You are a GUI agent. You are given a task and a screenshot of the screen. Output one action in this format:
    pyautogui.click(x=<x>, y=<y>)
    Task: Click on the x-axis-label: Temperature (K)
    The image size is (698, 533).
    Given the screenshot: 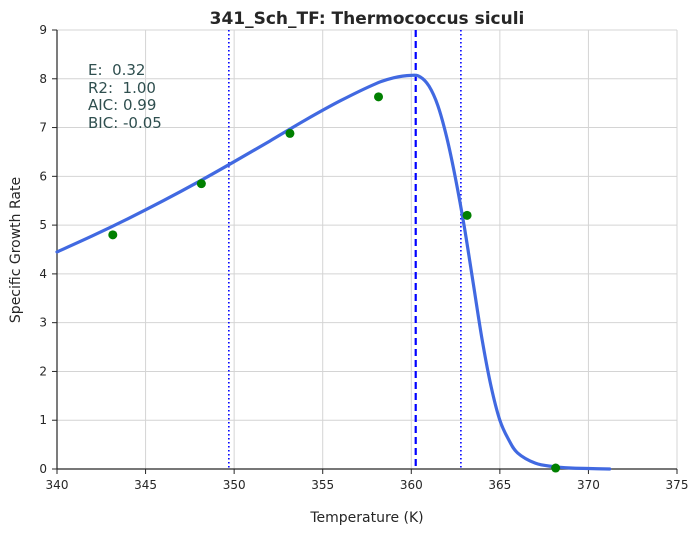 What is the action you would take?
    pyautogui.click(x=366, y=518)
    